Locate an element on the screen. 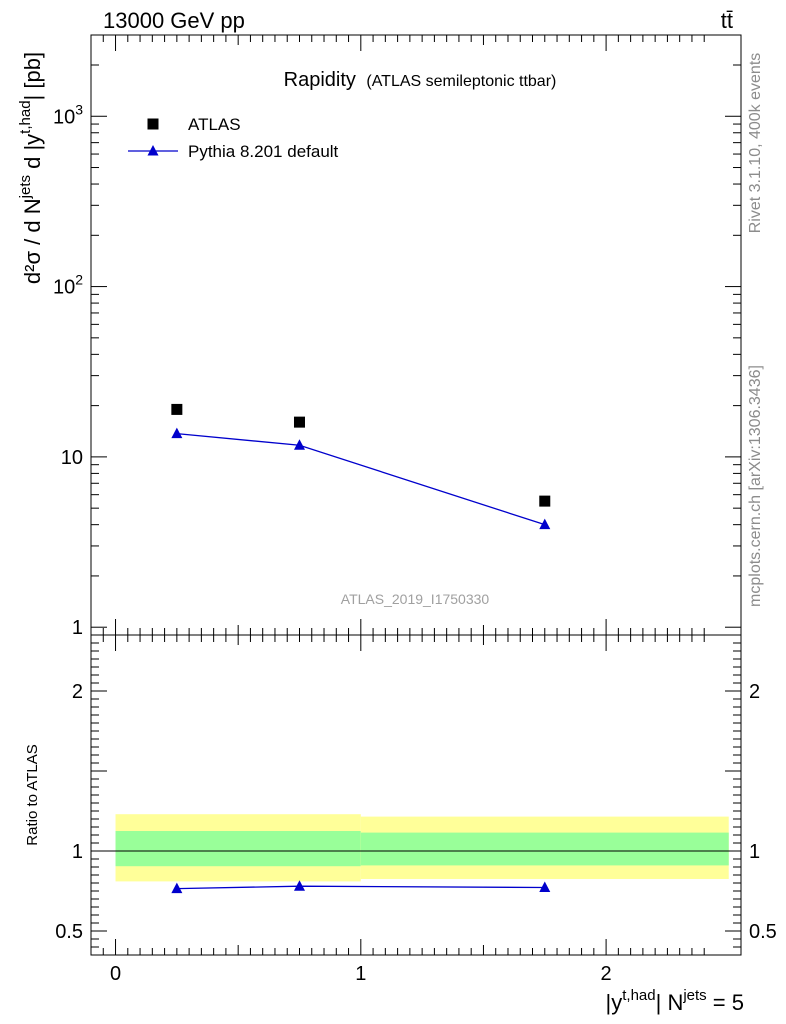 This screenshot has height=1024, width=786. main-y-tick-label: 10² is located at coordinates (68, 285).